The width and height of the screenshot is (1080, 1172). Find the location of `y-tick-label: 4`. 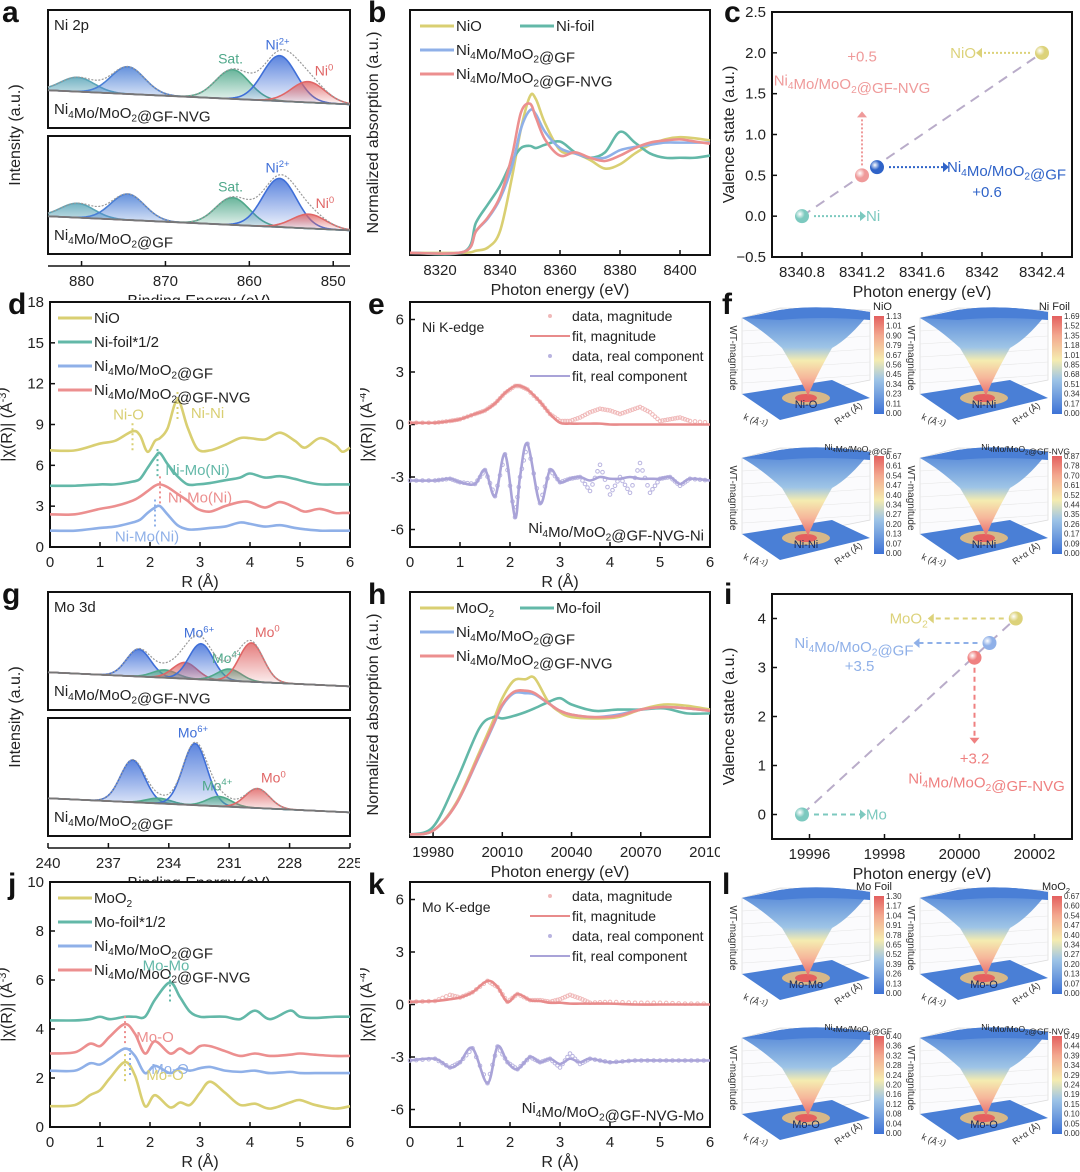

y-tick-label: 4 is located at coordinates (40, 1029).